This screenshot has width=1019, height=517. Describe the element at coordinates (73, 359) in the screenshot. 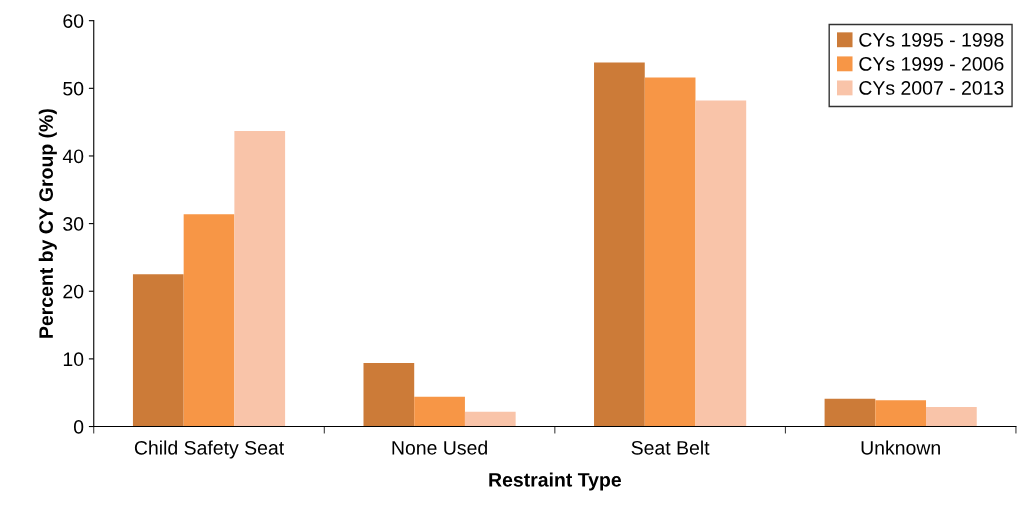

I see `y-tick-label: 10` at that location.